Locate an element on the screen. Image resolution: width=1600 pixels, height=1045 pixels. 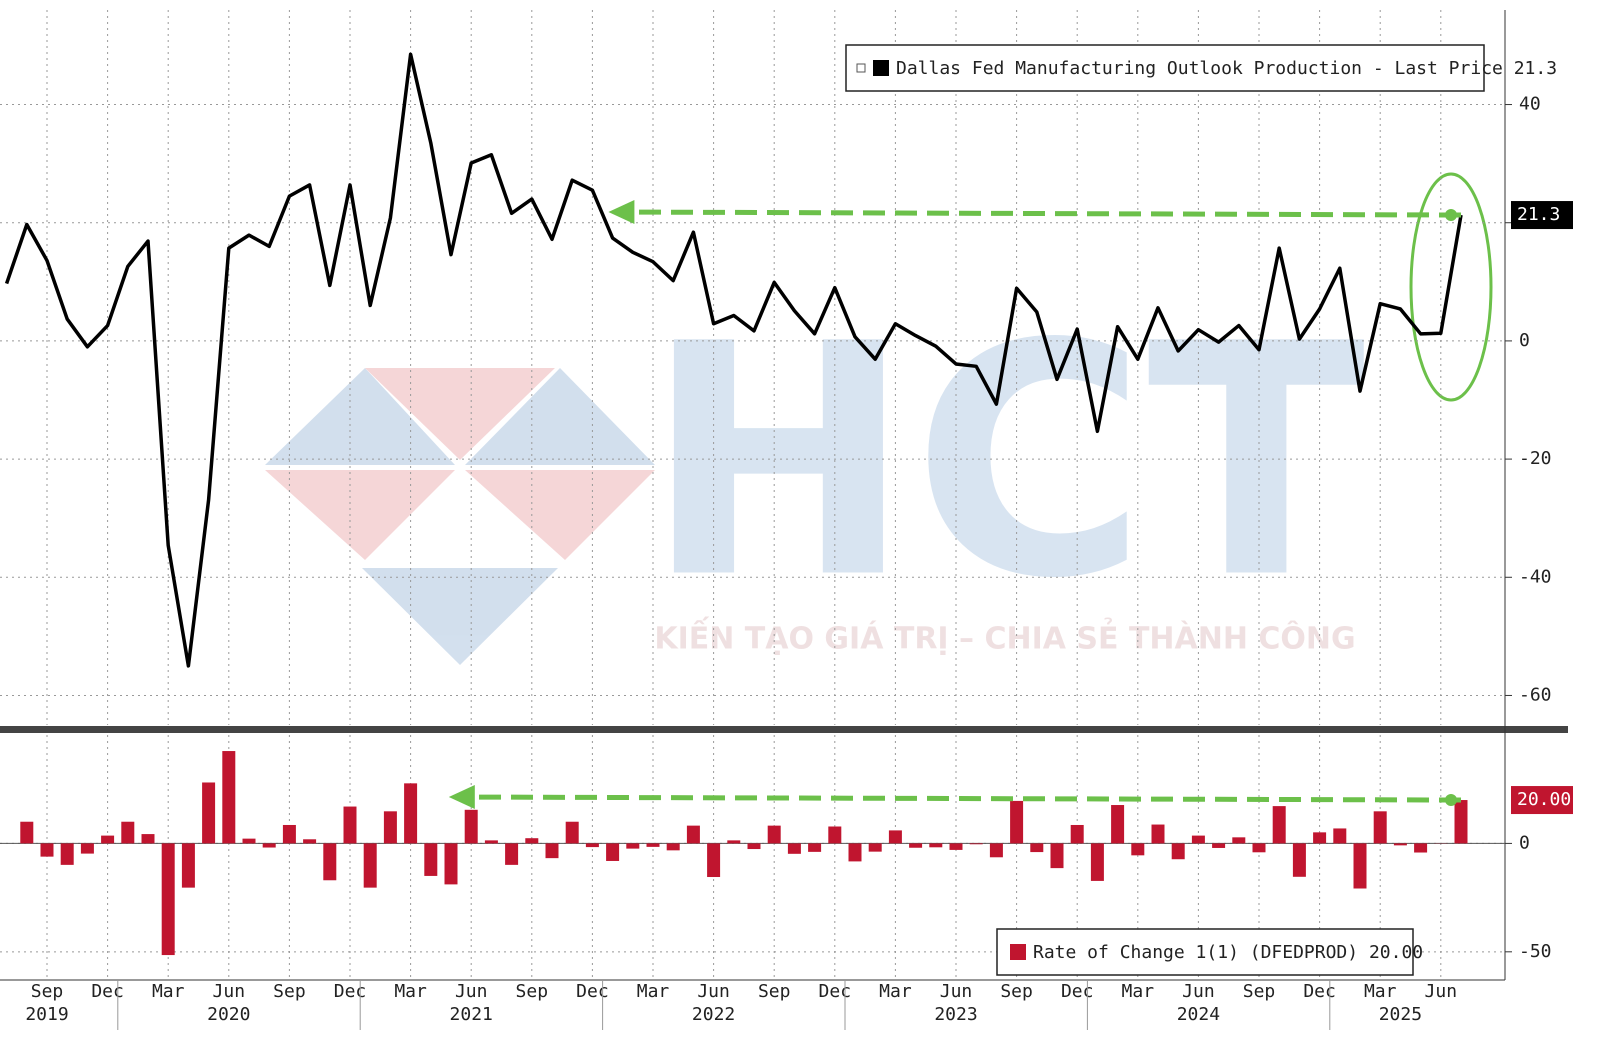
y-tick-label: -60 is located at coordinates (1535, 694).